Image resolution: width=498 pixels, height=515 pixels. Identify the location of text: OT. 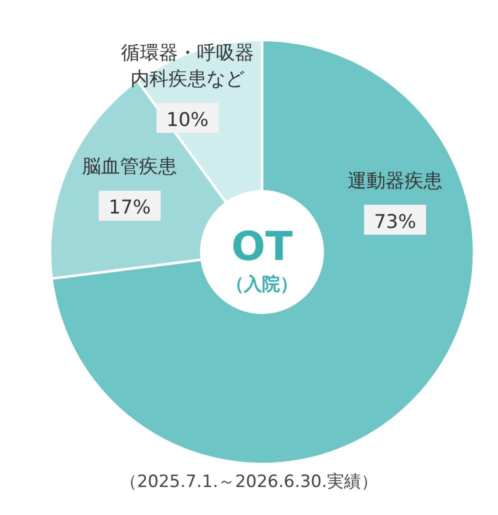
(262, 247).